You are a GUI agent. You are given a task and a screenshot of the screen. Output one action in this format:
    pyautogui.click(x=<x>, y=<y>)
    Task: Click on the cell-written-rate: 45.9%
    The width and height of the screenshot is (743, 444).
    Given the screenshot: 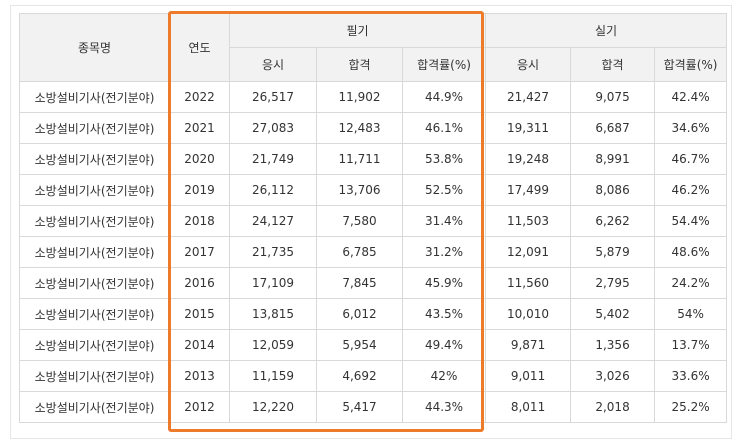 What is the action you would take?
    pyautogui.click(x=444, y=283)
    